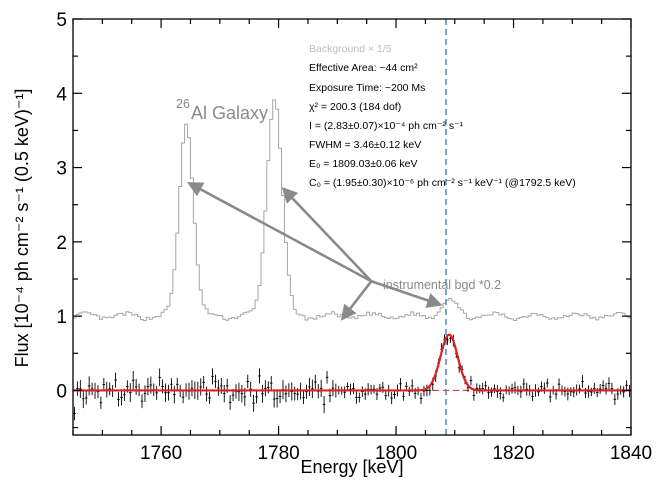 The width and height of the screenshot is (664, 491). Describe the element at coordinates (367, 88) in the screenshot. I see `exposure-label: Exposure Time: ~200 Ms` at that location.